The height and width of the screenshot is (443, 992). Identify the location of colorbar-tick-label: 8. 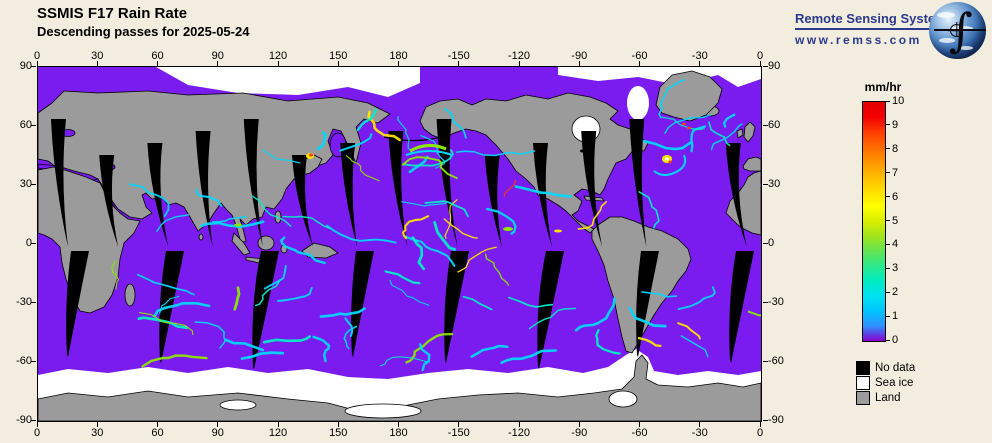
(895, 148).